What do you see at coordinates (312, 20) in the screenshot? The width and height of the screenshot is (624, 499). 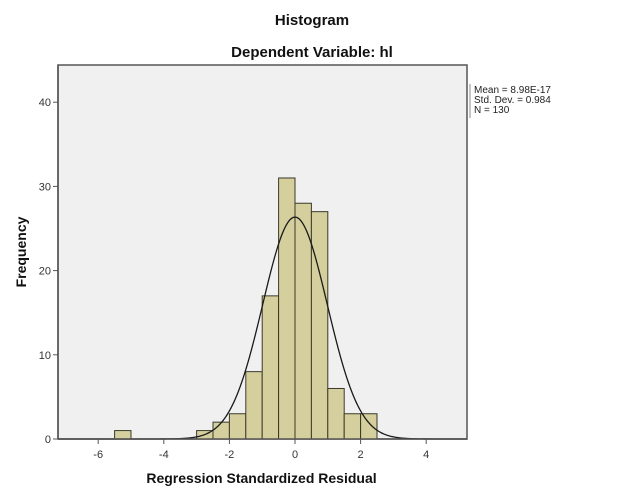 I see `chart-title: Histogram` at bounding box center [312, 20].